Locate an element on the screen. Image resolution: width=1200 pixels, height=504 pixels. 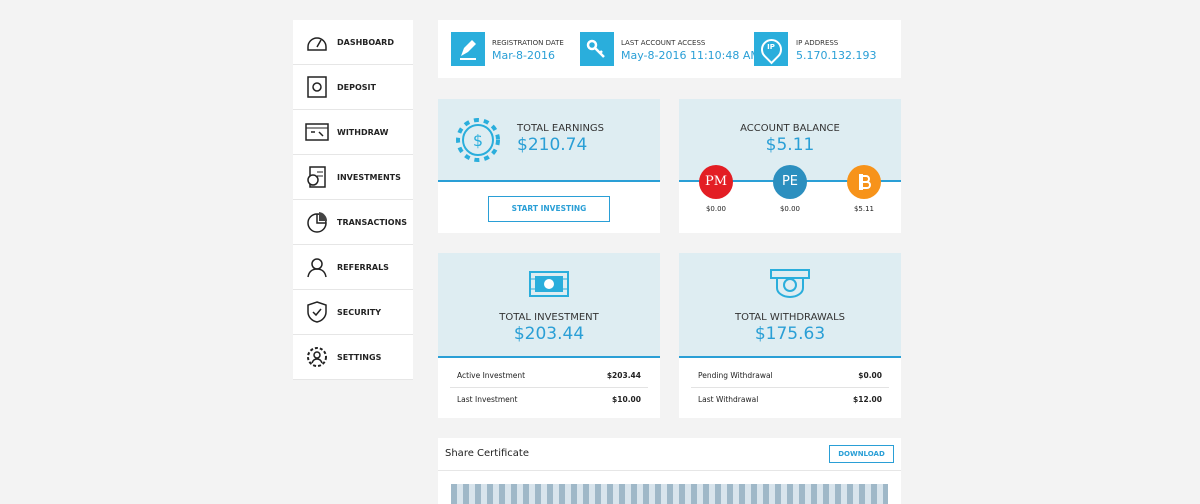
row-value: $0.00 is located at coordinates (870, 375).